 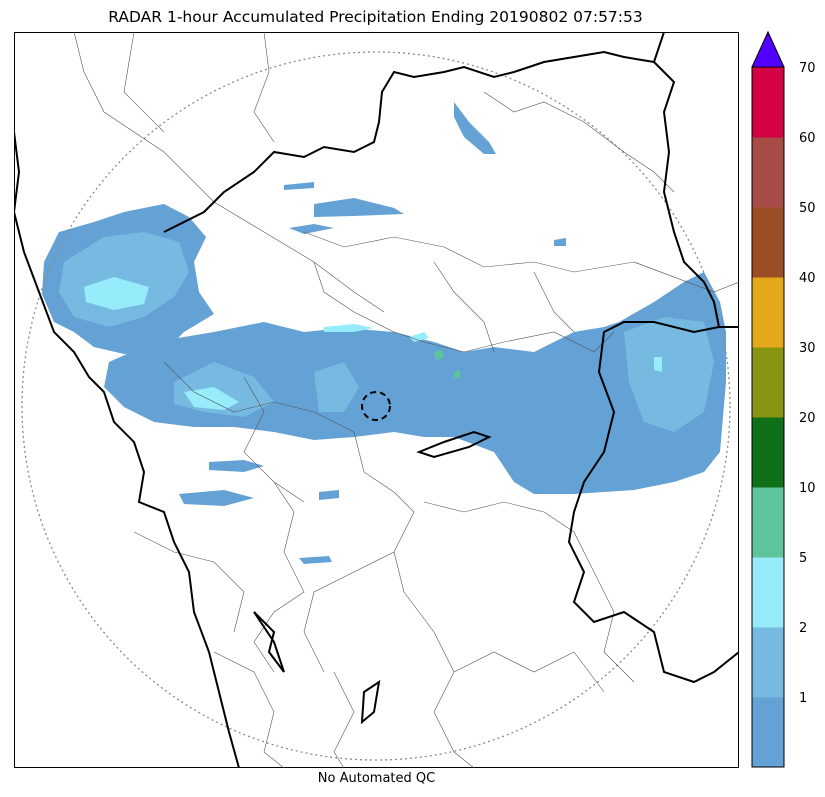 I want to click on eastern-state-border, so click(x=696, y=194).